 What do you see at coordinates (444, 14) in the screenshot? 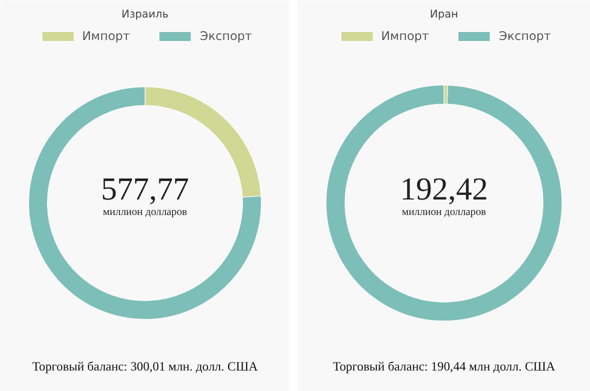
I see `chart-title: Иран` at bounding box center [444, 14].